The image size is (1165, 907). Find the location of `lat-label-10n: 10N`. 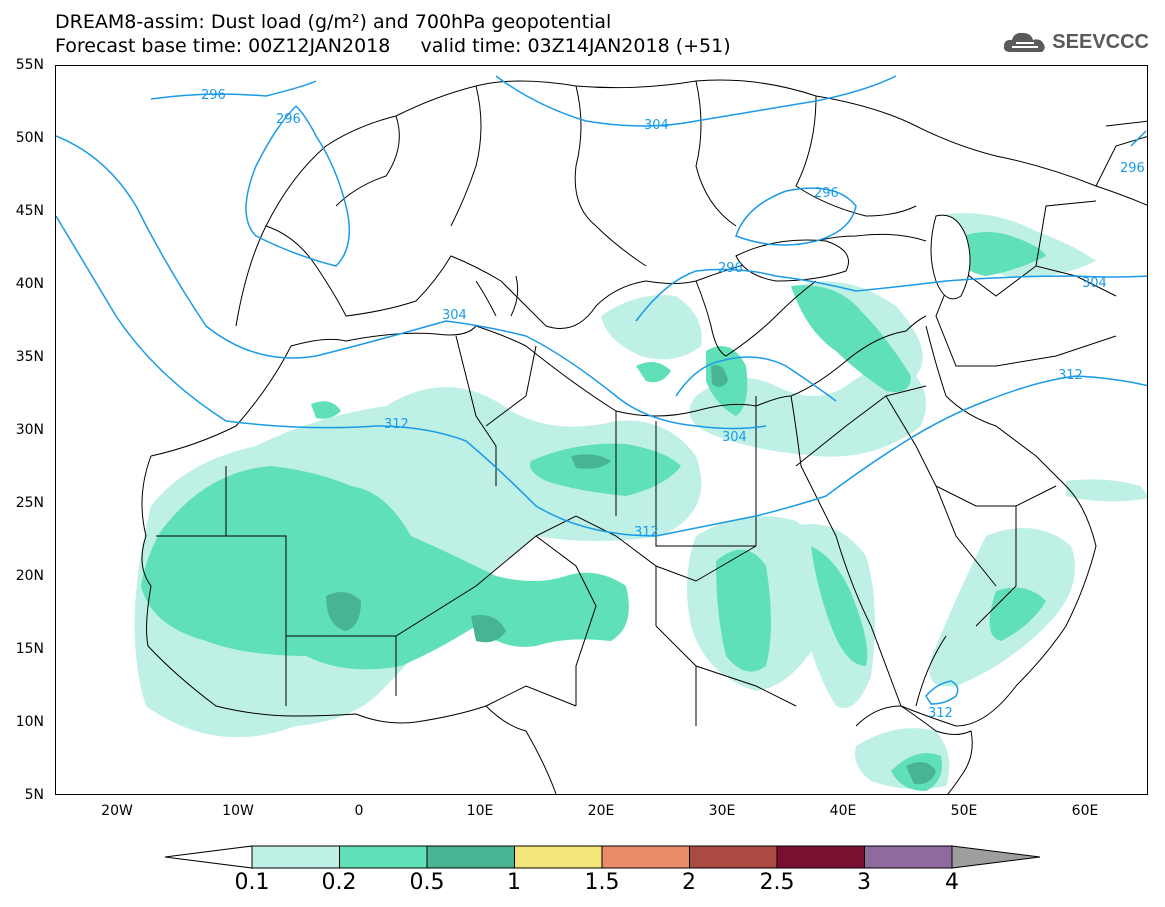

lat-label-10n: 10N is located at coordinates (29, 722).